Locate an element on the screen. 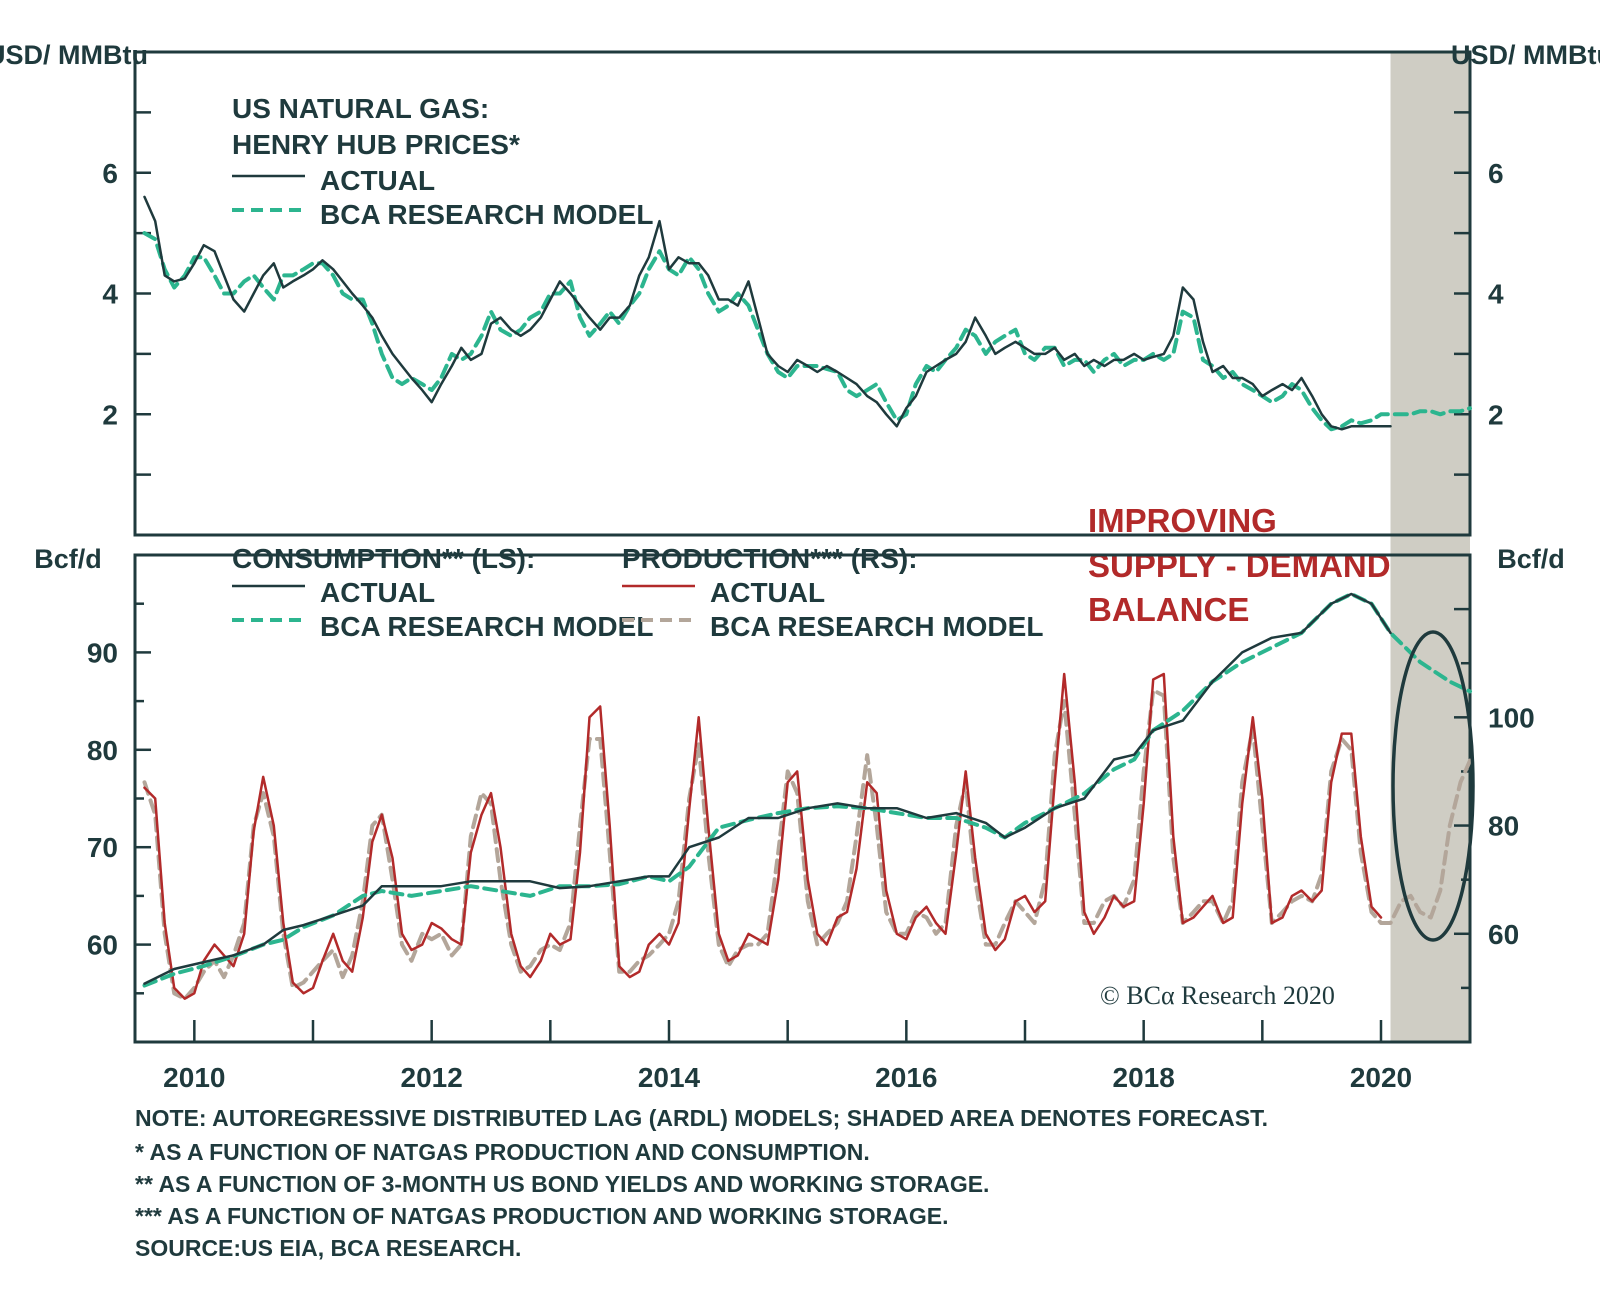  bottom-left-tick-label: 80 is located at coordinates (102, 750).